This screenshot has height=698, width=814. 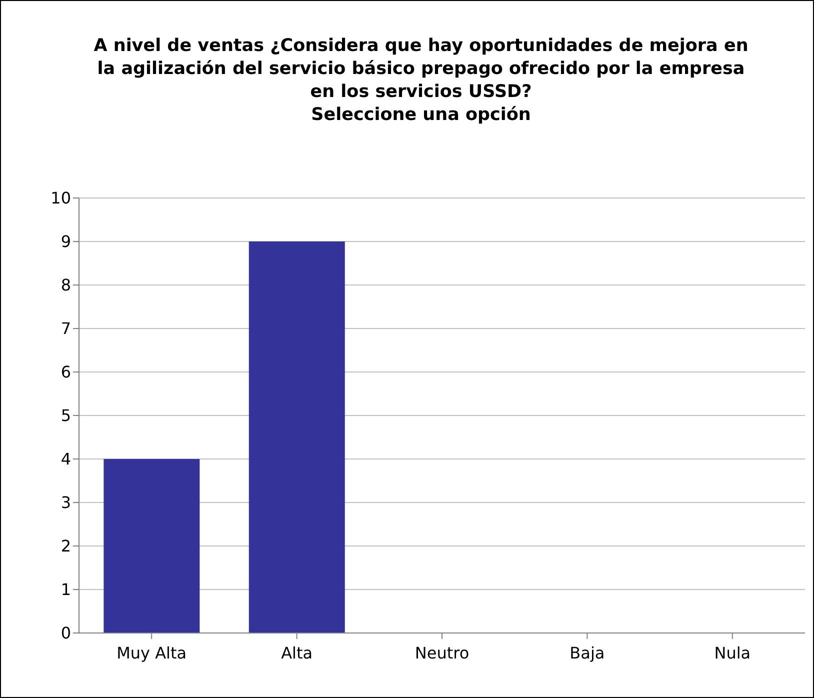 I want to click on y-tick-label: 8, so click(x=65, y=285).